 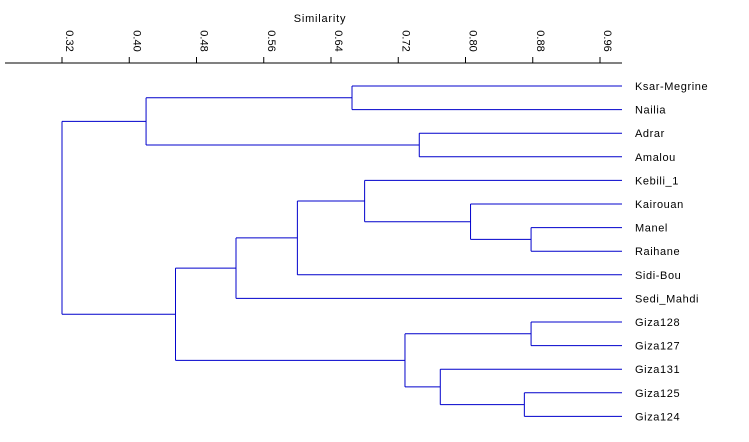 I want to click on leaf-label: Giza131, so click(x=657, y=370).